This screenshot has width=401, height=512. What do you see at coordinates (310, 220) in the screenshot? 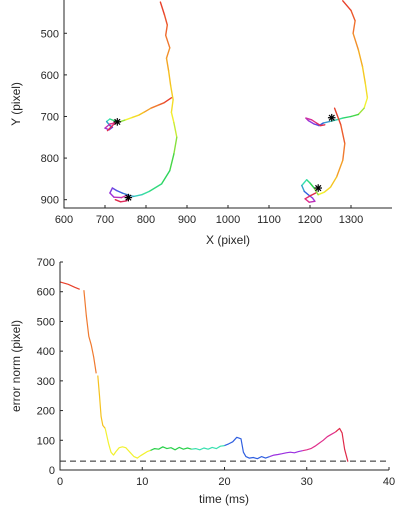
I see `x-tick-label: 1200` at bounding box center [310, 220].